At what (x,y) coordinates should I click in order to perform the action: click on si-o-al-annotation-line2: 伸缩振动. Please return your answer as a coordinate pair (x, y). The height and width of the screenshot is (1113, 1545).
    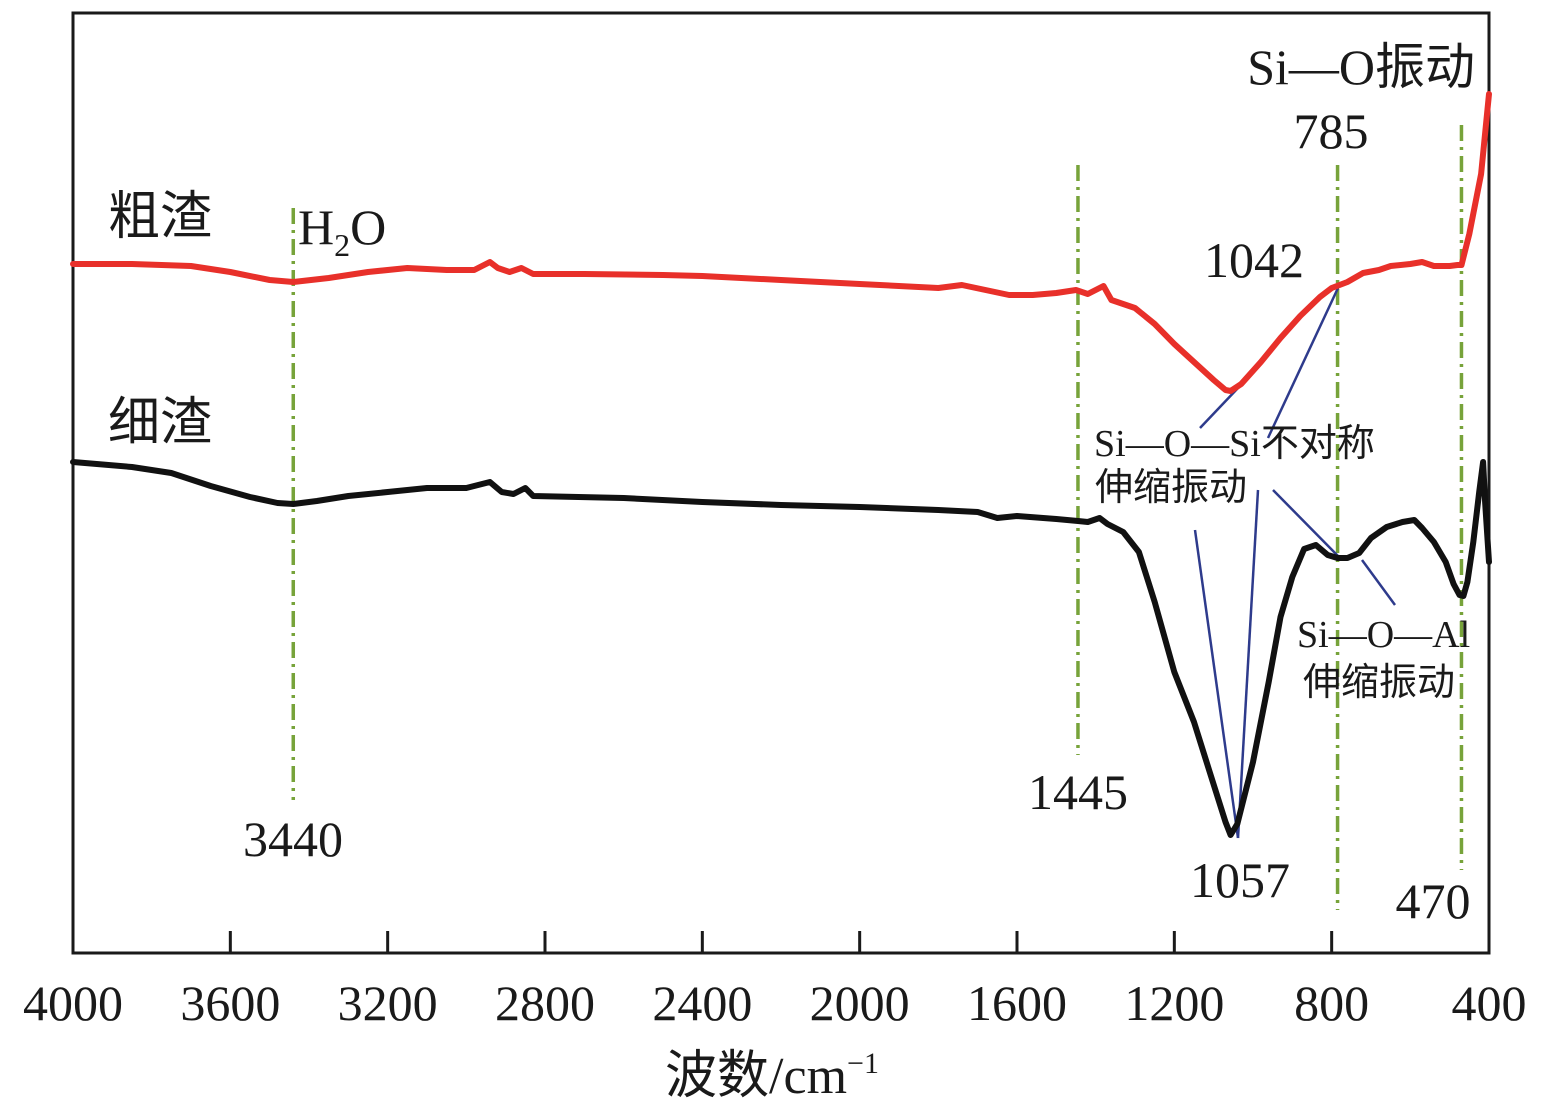
    Looking at the image, I should click on (1379, 683).